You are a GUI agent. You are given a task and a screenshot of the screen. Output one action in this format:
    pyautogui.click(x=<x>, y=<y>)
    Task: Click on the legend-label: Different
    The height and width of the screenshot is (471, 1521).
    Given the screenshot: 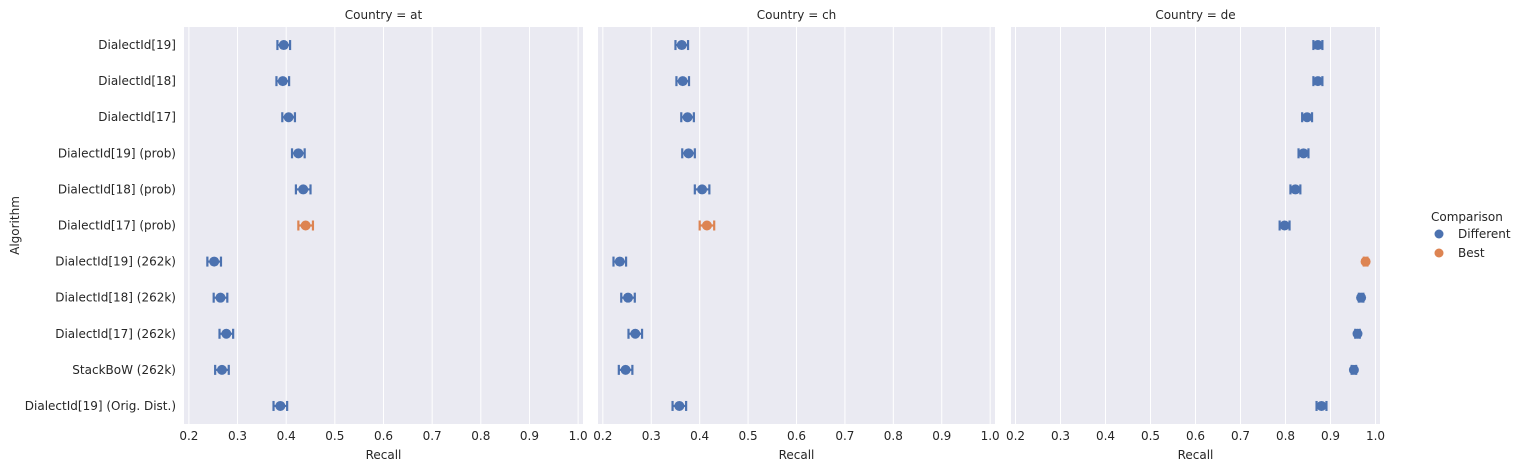 What is the action you would take?
    pyautogui.click(x=1484, y=234)
    